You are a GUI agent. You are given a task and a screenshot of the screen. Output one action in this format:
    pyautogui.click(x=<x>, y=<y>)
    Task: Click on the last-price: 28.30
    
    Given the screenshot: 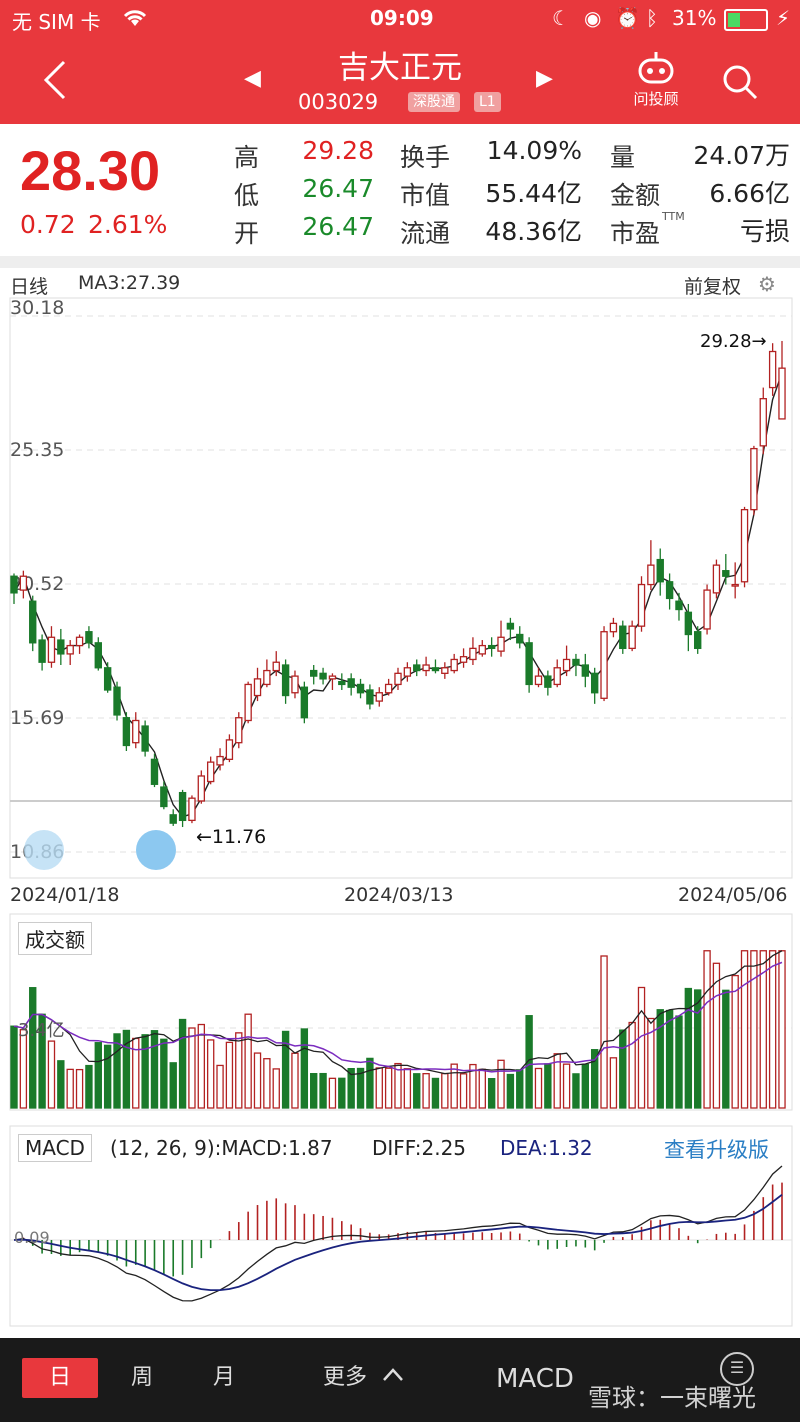 What is the action you would take?
    pyautogui.click(x=90, y=170)
    